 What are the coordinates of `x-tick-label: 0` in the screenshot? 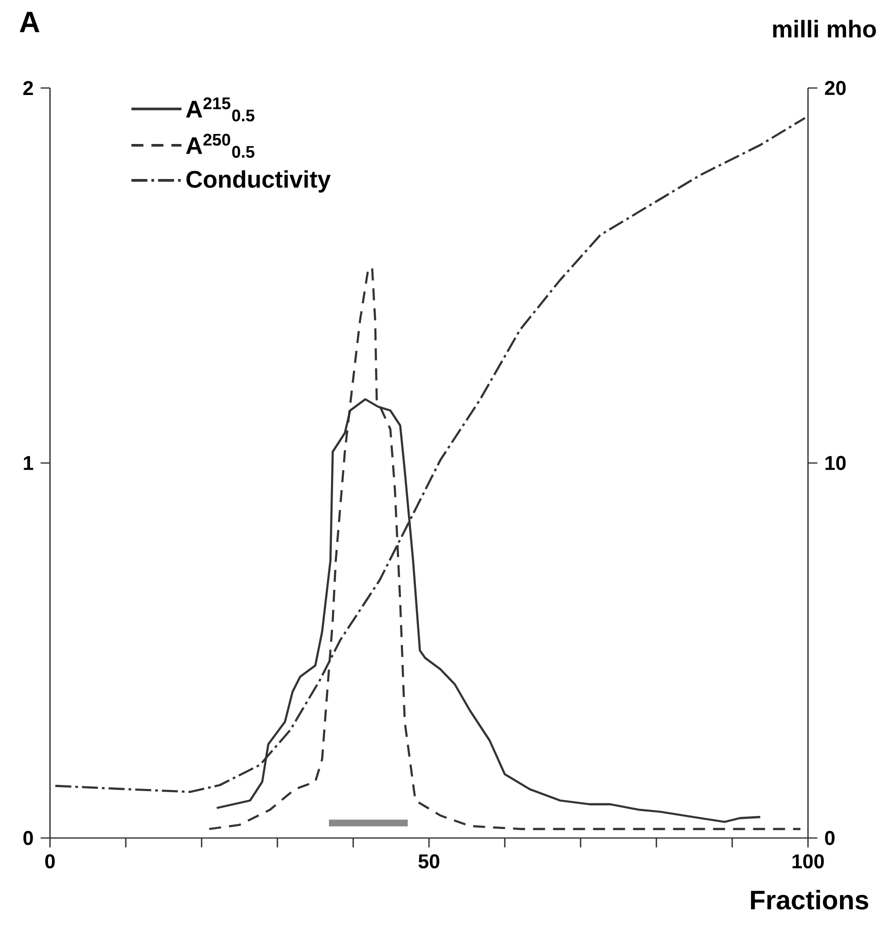 It's located at (50, 861).